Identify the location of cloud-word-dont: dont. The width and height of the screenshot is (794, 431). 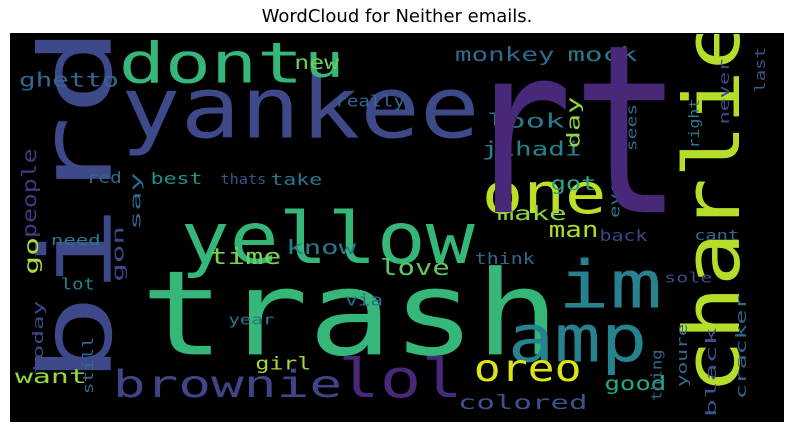
(211, 65).